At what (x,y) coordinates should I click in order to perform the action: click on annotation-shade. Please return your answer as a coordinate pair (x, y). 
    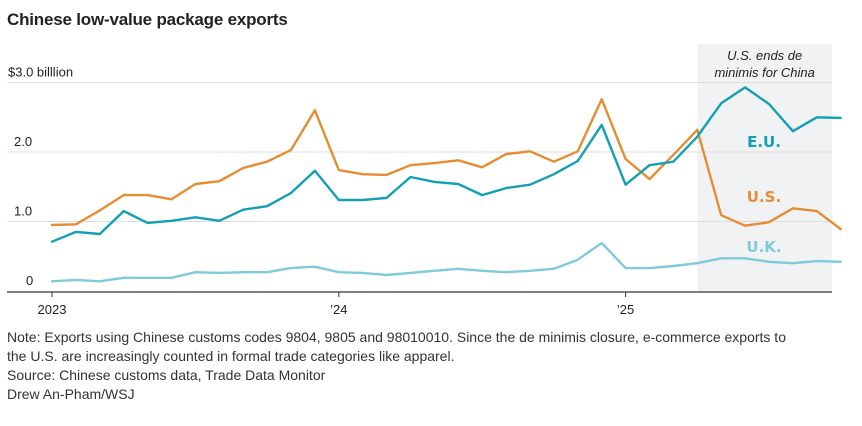
    Looking at the image, I should click on (764, 167).